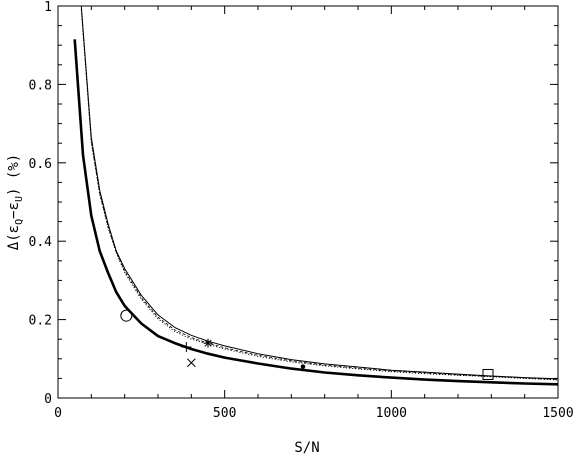 This screenshot has height=458, width=576. What do you see at coordinates (40, 164) in the screenshot?
I see `y-tick-label: 0.6` at bounding box center [40, 164].